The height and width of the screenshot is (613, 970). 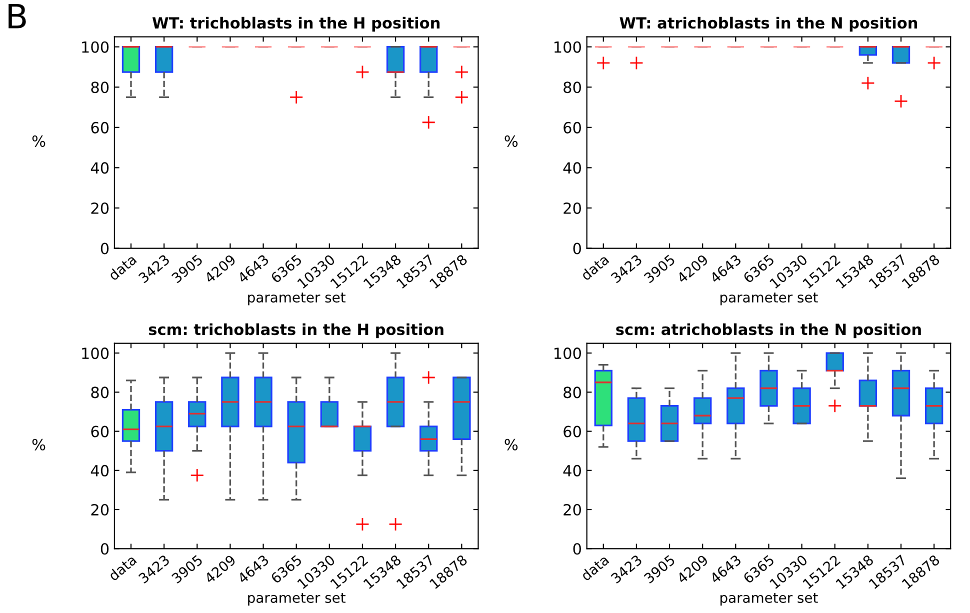 I want to click on chart-title: WT: atrichoblasts in the N position, so click(x=769, y=24).